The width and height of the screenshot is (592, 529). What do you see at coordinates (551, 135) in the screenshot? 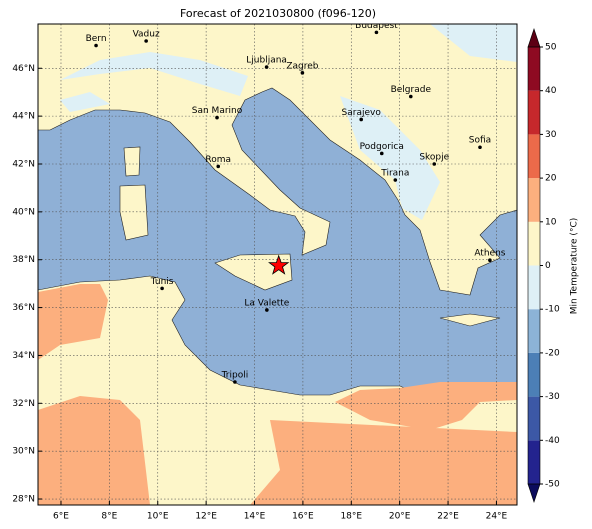
I see `colorbar-tick-label: 30` at bounding box center [551, 135].